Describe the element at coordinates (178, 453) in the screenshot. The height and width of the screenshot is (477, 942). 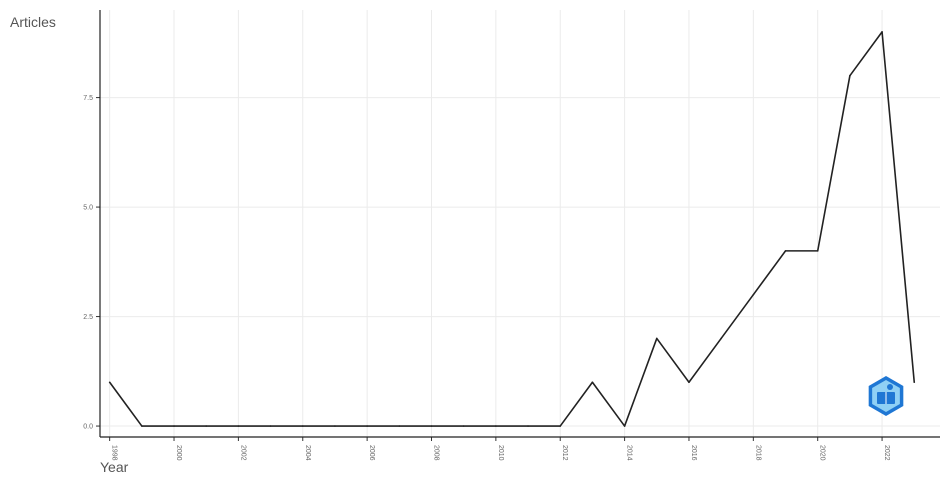
I see `x-tick-label: 2000` at that location.